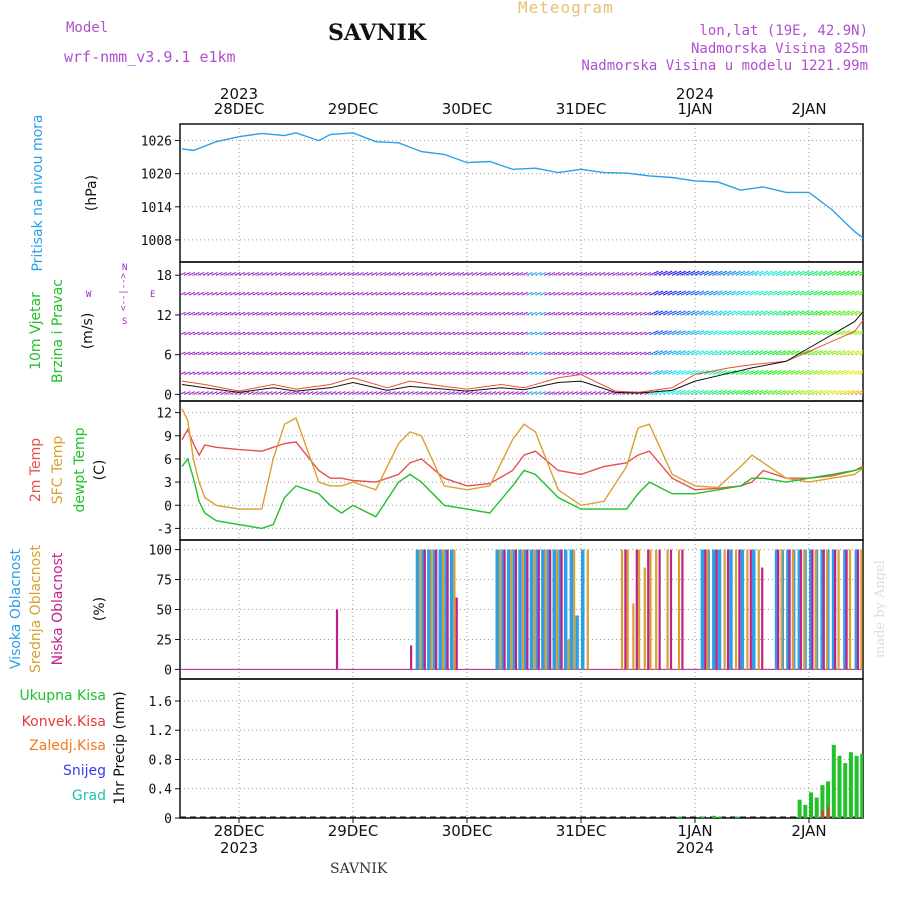 The image size is (900, 900). What do you see at coordinates (58, 470) in the screenshot?
I see `temp-sfc-axis-label: SFC Temp` at bounding box center [58, 470].